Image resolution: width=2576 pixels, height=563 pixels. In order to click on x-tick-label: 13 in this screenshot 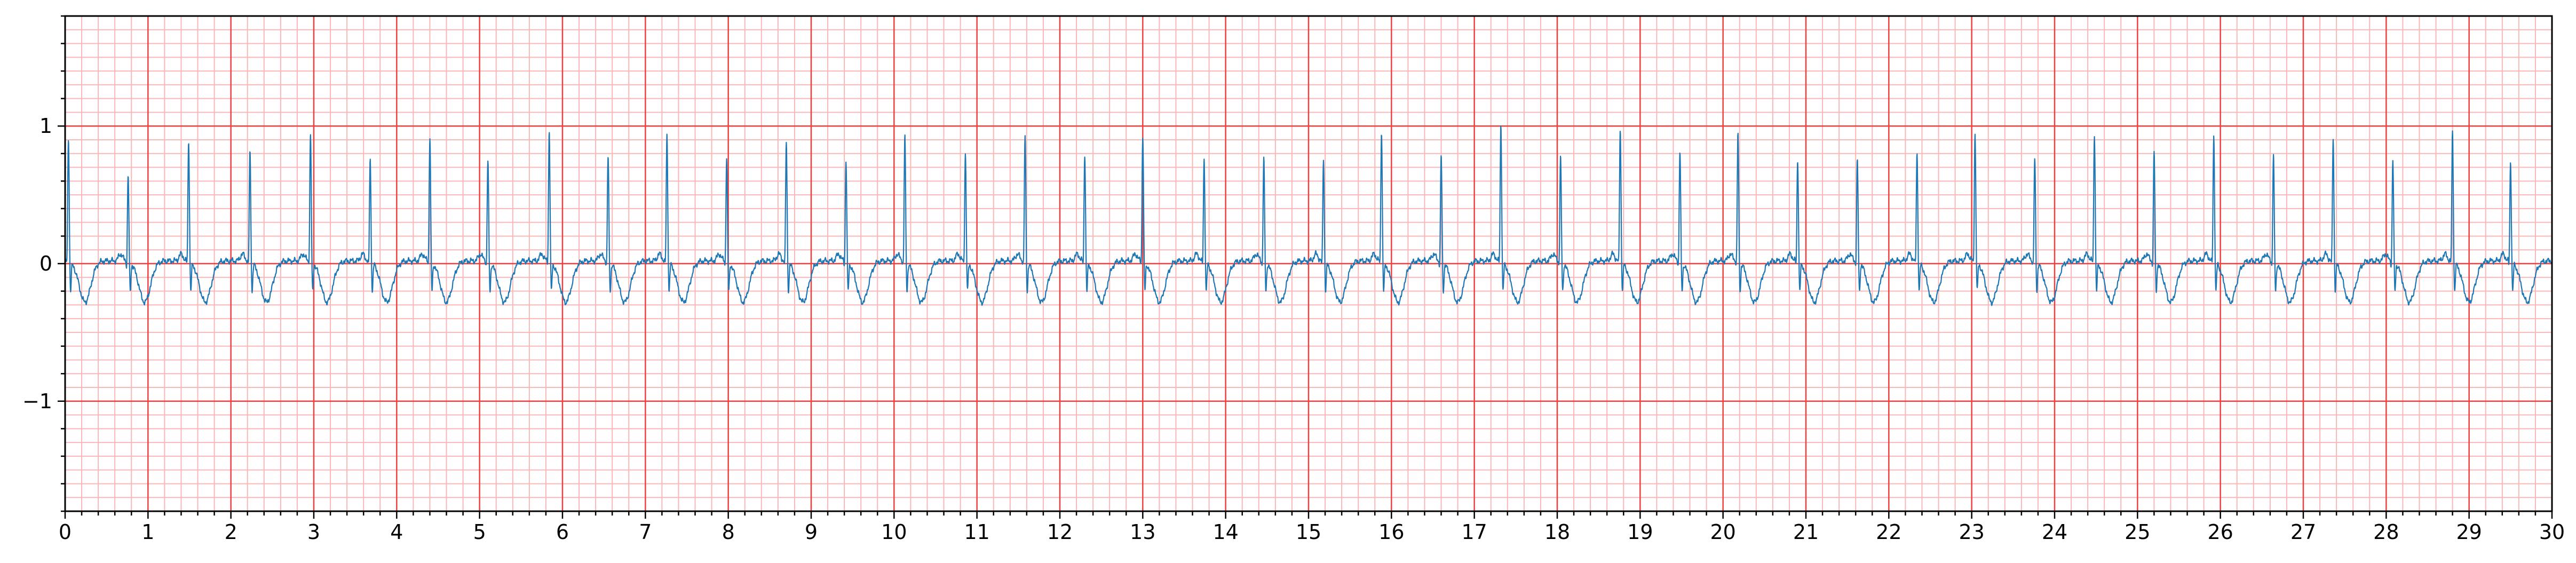, I will do `click(1142, 532)`.